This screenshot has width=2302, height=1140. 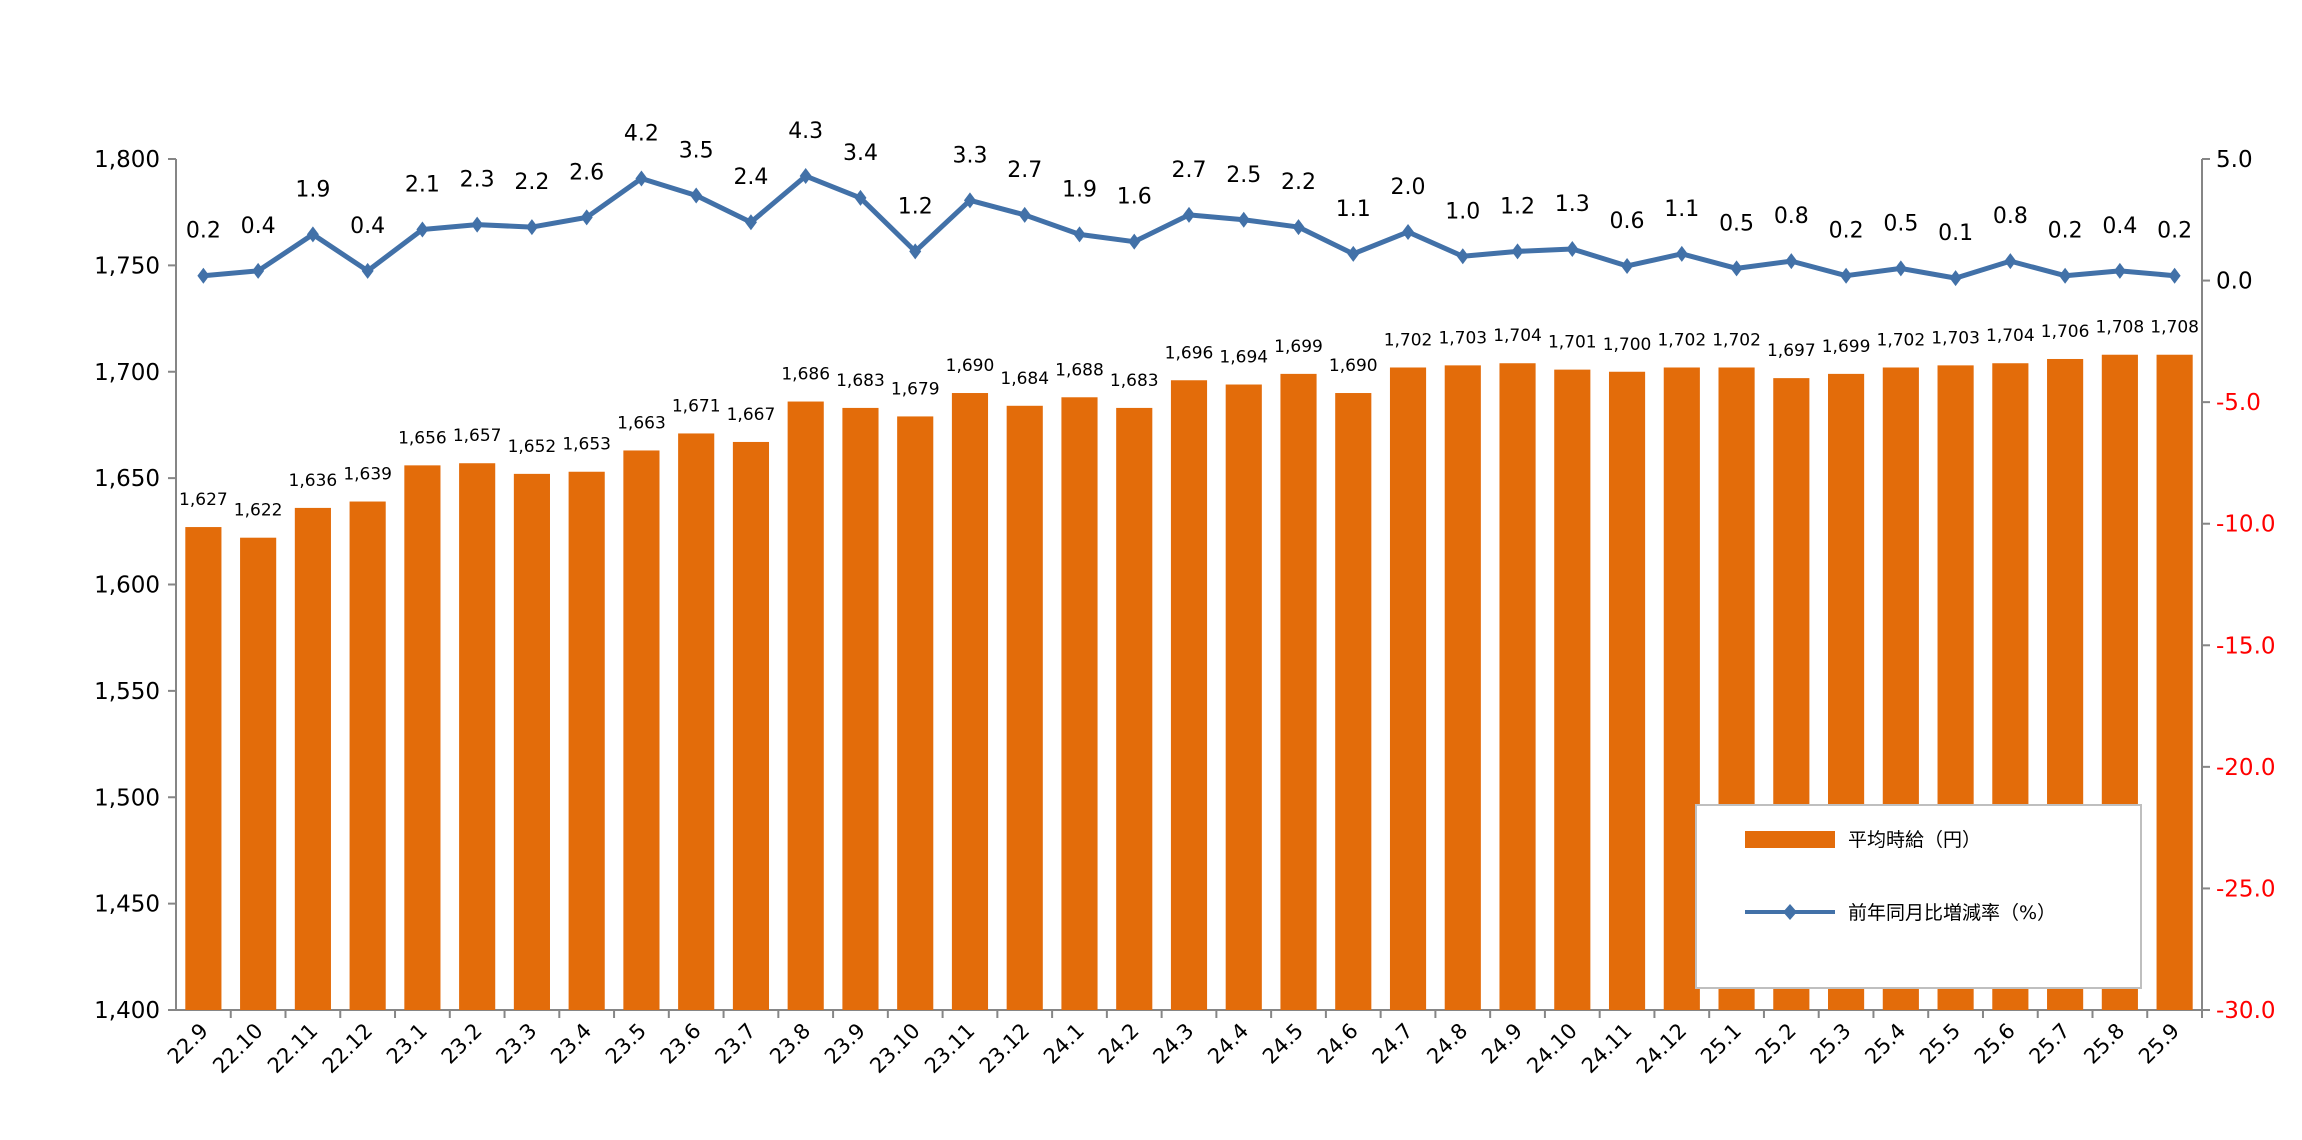 I want to click on x-tick-label: 25.5, so click(x=1940, y=1044).